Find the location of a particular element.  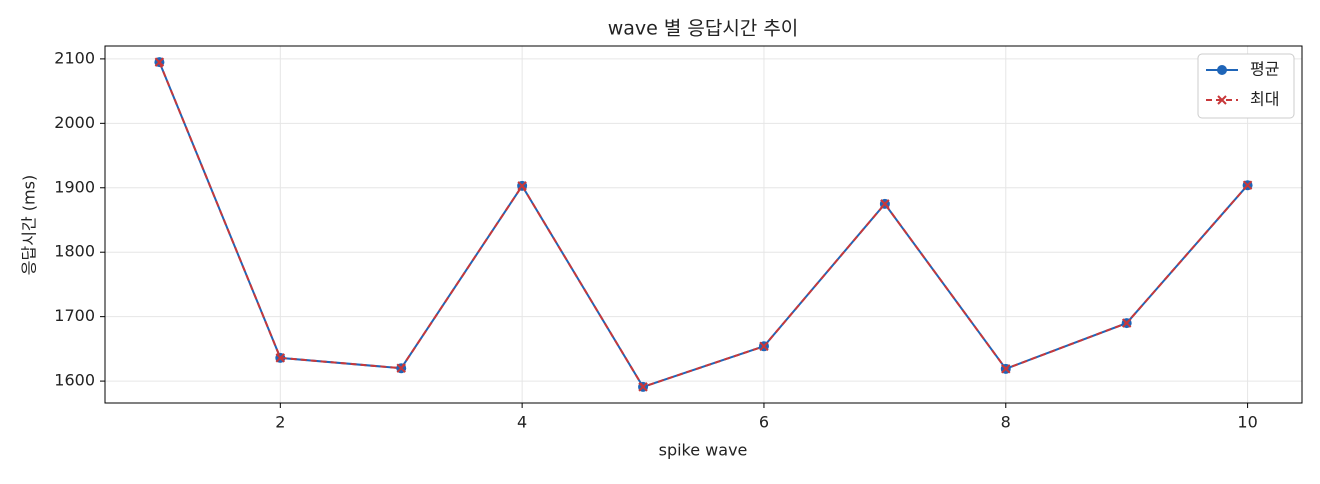

y-tick-label: 1600 is located at coordinates (74, 380).